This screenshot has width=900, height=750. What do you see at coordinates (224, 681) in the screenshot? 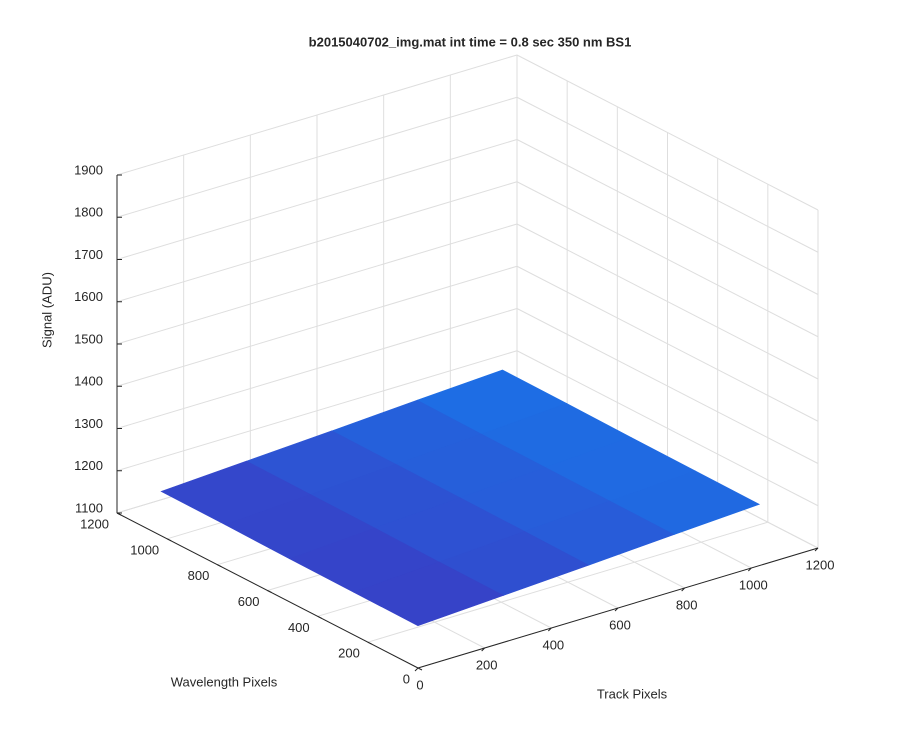
I see `y-axis-label: Wavelength Pixels` at bounding box center [224, 681].